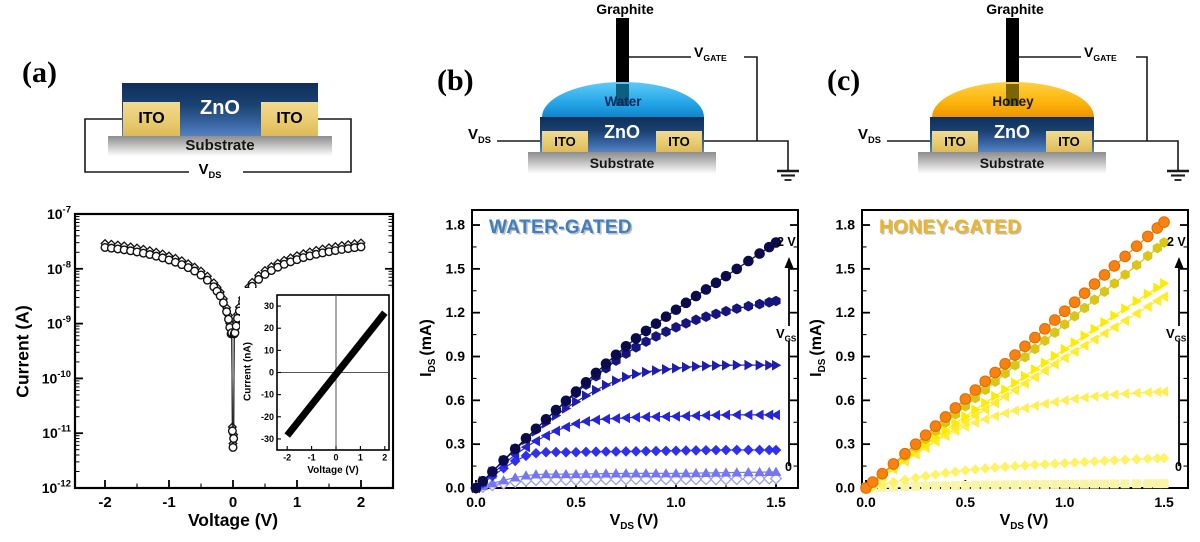 The height and width of the screenshot is (542, 1200). Describe the element at coordinates (59, 323) in the screenshot. I see `svg-text: 10⁻⁹` at that location.